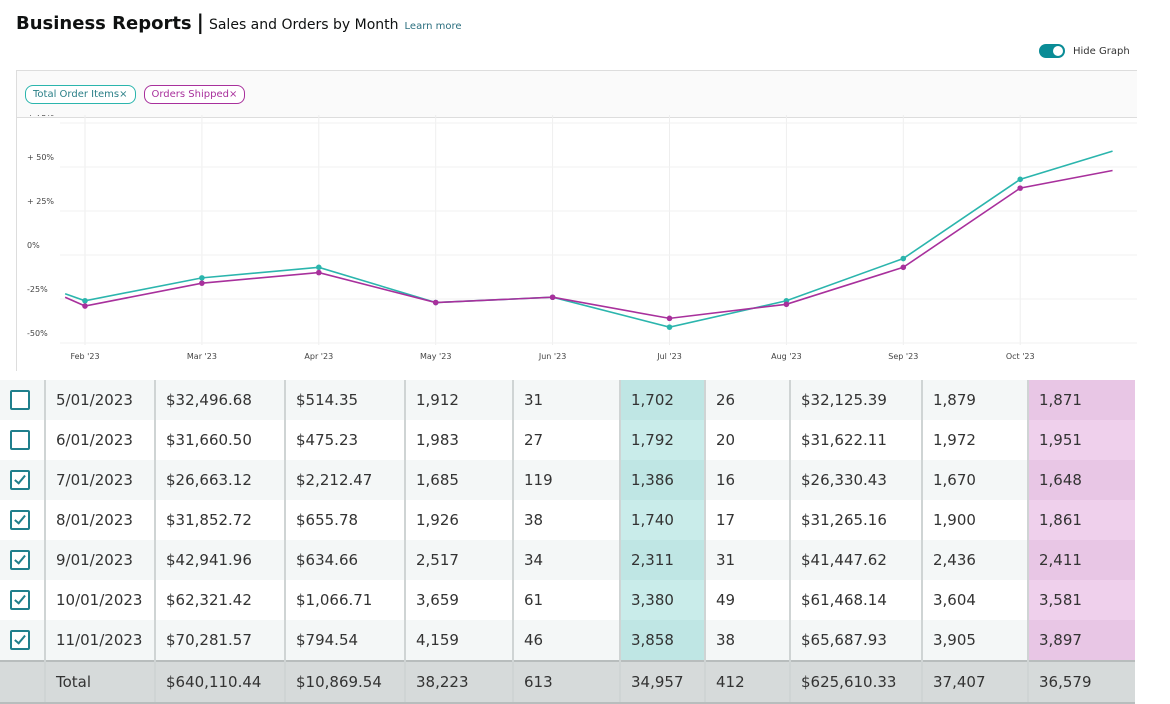 This screenshot has width=1170, height=704. What do you see at coordinates (219, 600) in the screenshot?
I see `table-cell: $62,321.42` at bounding box center [219, 600].